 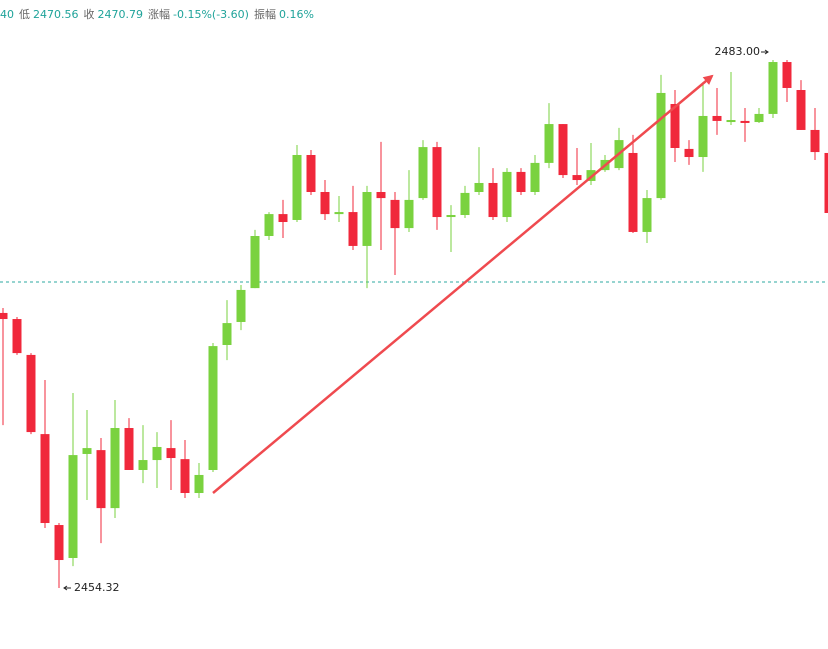 I want to click on header-label: 低, so click(x=24, y=14).